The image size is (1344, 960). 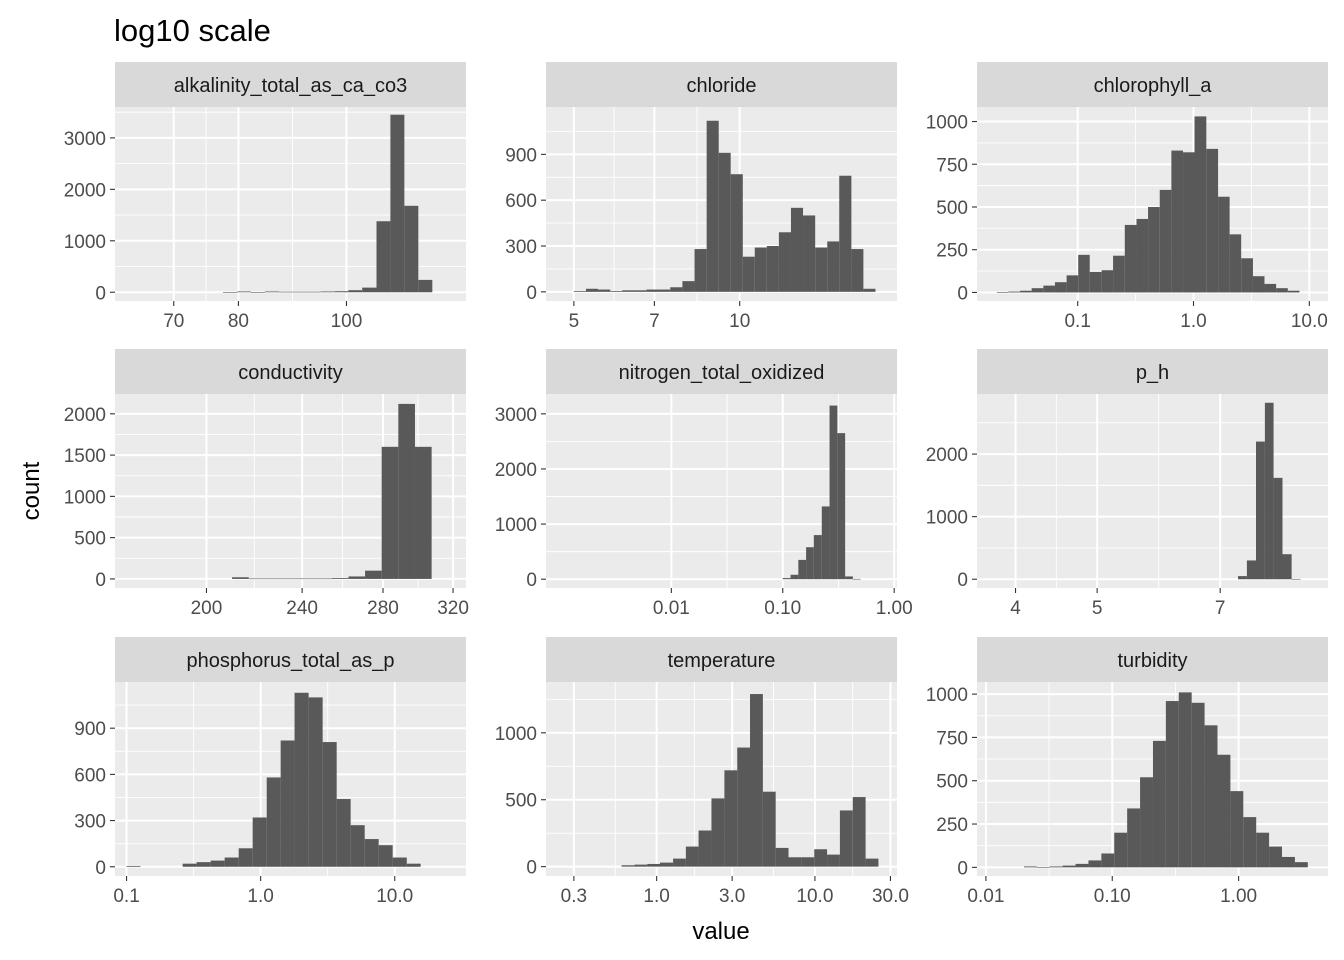 I want to click on x-tick-label: 320, so click(x=453, y=608).